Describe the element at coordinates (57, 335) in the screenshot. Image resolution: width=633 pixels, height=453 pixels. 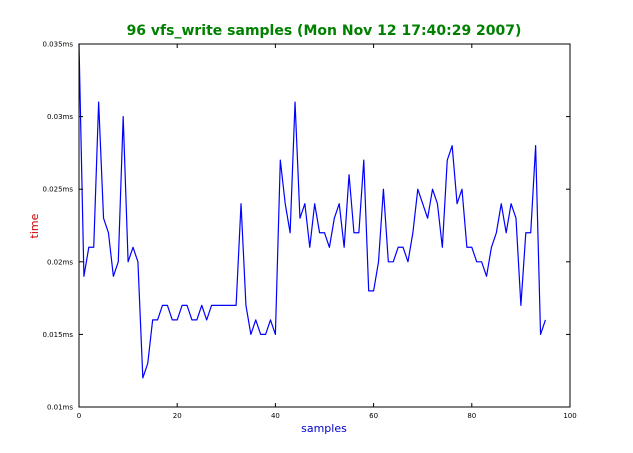
I see `y-tick-label: 0.015ms` at that location.